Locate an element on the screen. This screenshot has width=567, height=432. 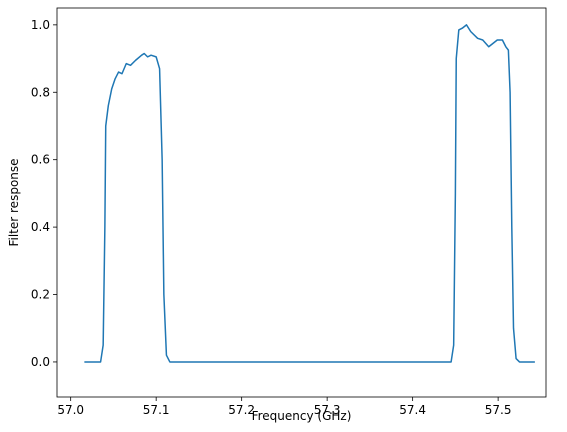
x-tick-label: 57.0 is located at coordinates (70, 410).